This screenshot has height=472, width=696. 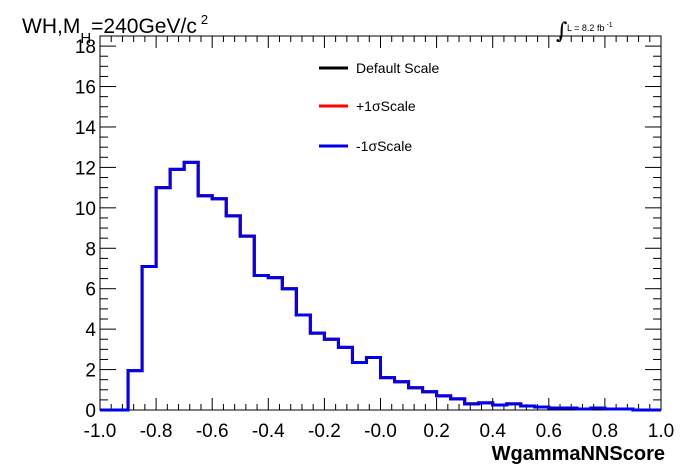 I want to click on x-tick-label: -0.4, so click(x=268, y=431).